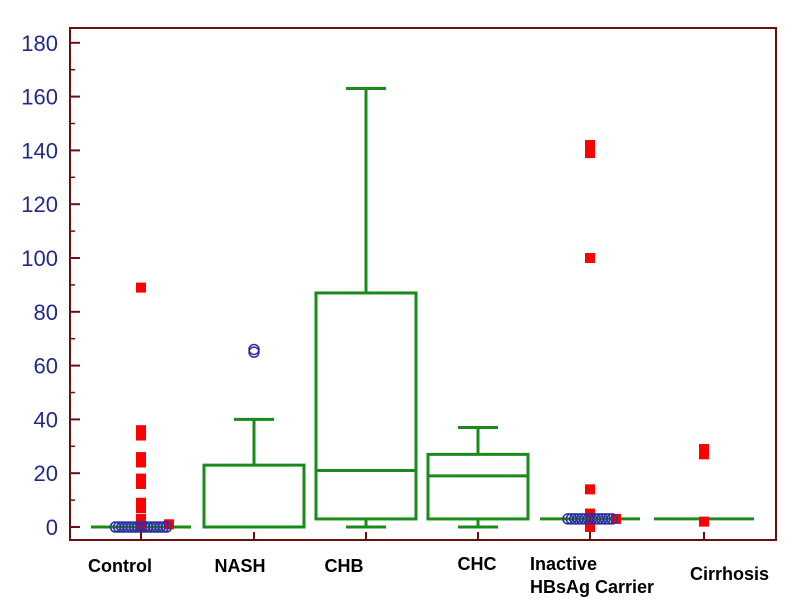 This screenshot has width=800, height=607. I want to click on x-category-label: Control, so click(120, 566).